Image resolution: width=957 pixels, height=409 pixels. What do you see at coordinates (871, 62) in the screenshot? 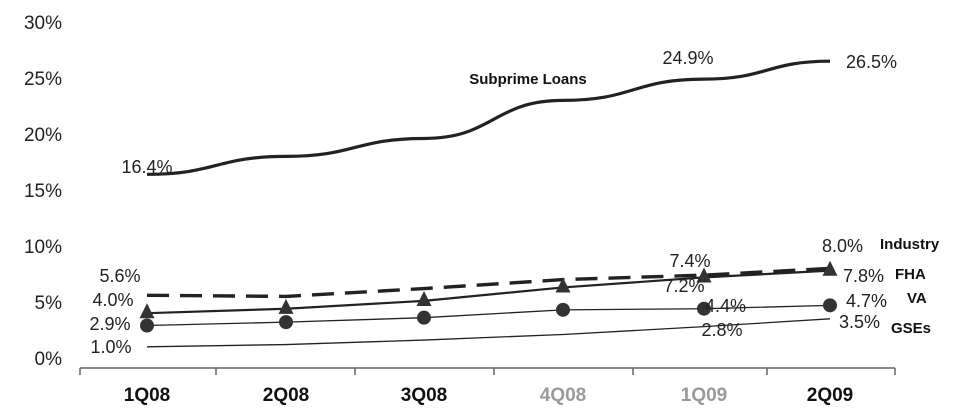
I see `data-label-subprime-loans: 26.5%` at bounding box center [871, 62].